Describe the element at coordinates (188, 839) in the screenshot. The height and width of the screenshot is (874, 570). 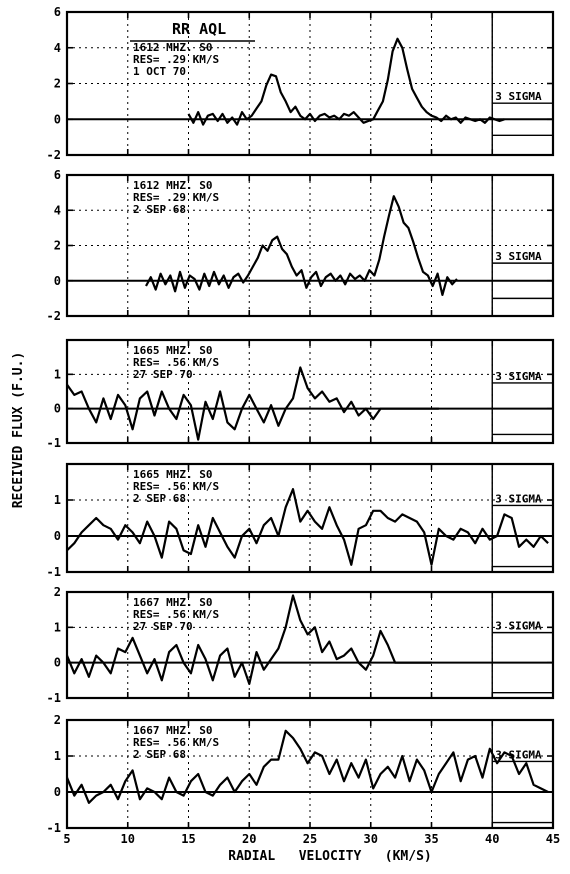
I see `x-tick-label: 15` at that location.